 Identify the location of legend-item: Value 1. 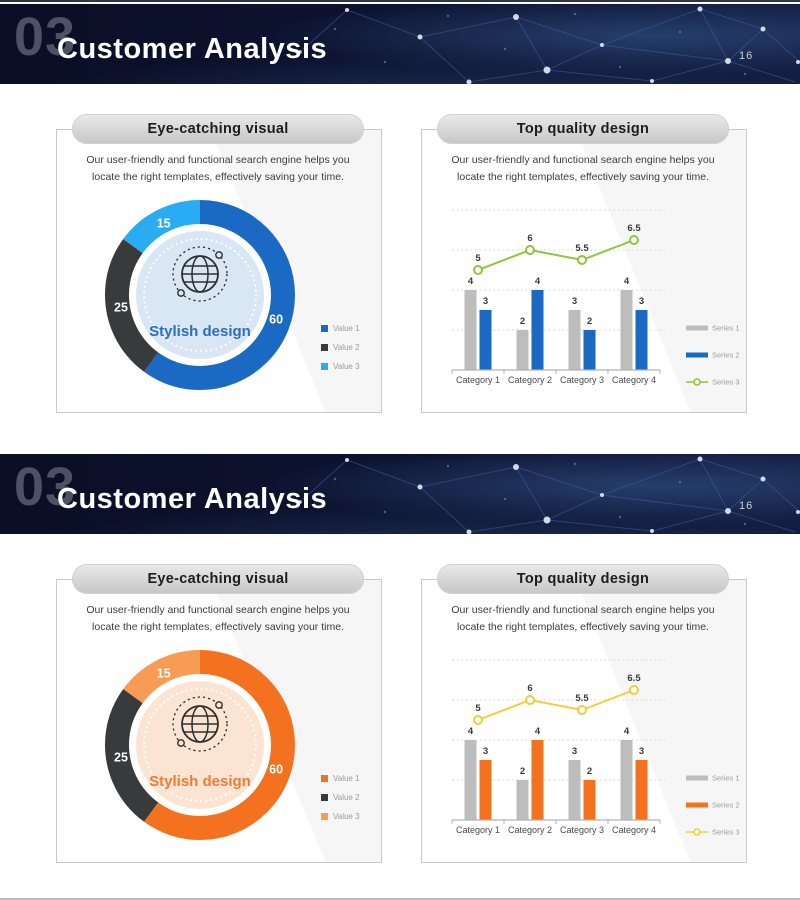
(340, 778).